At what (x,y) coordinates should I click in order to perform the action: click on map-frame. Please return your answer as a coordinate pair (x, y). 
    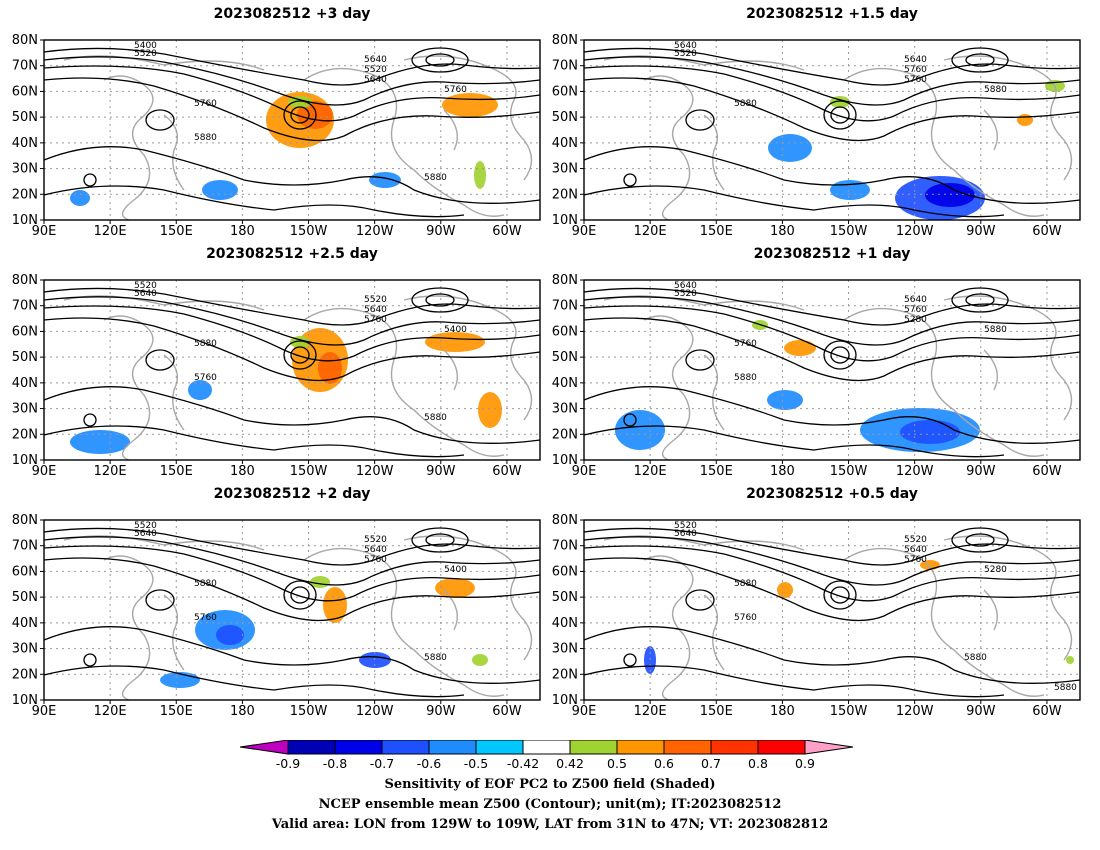
    Looking at the image, I should click on (832, 370).